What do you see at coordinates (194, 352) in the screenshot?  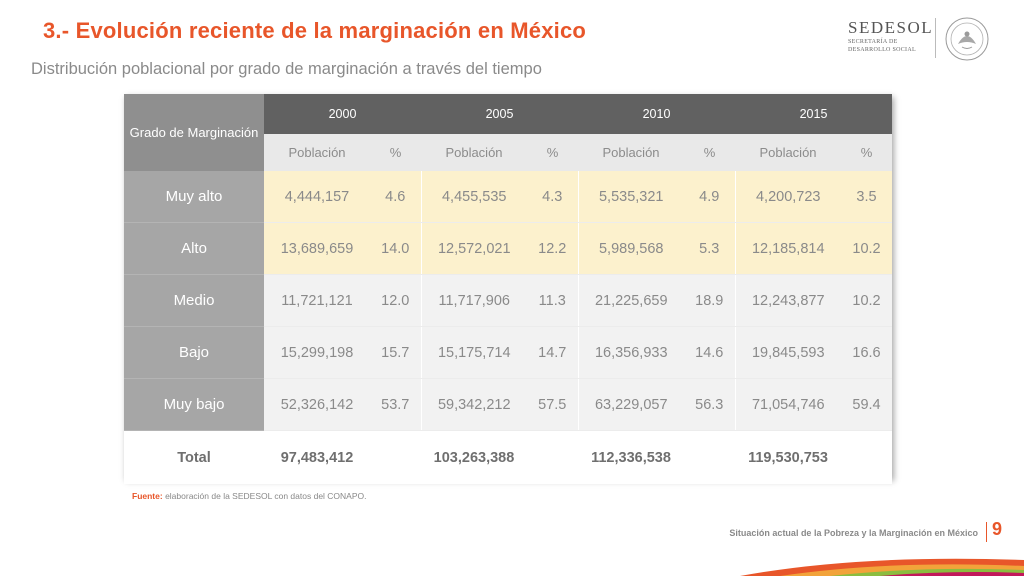 I see `row-label: Bajo` at bounding box center [194, 352].